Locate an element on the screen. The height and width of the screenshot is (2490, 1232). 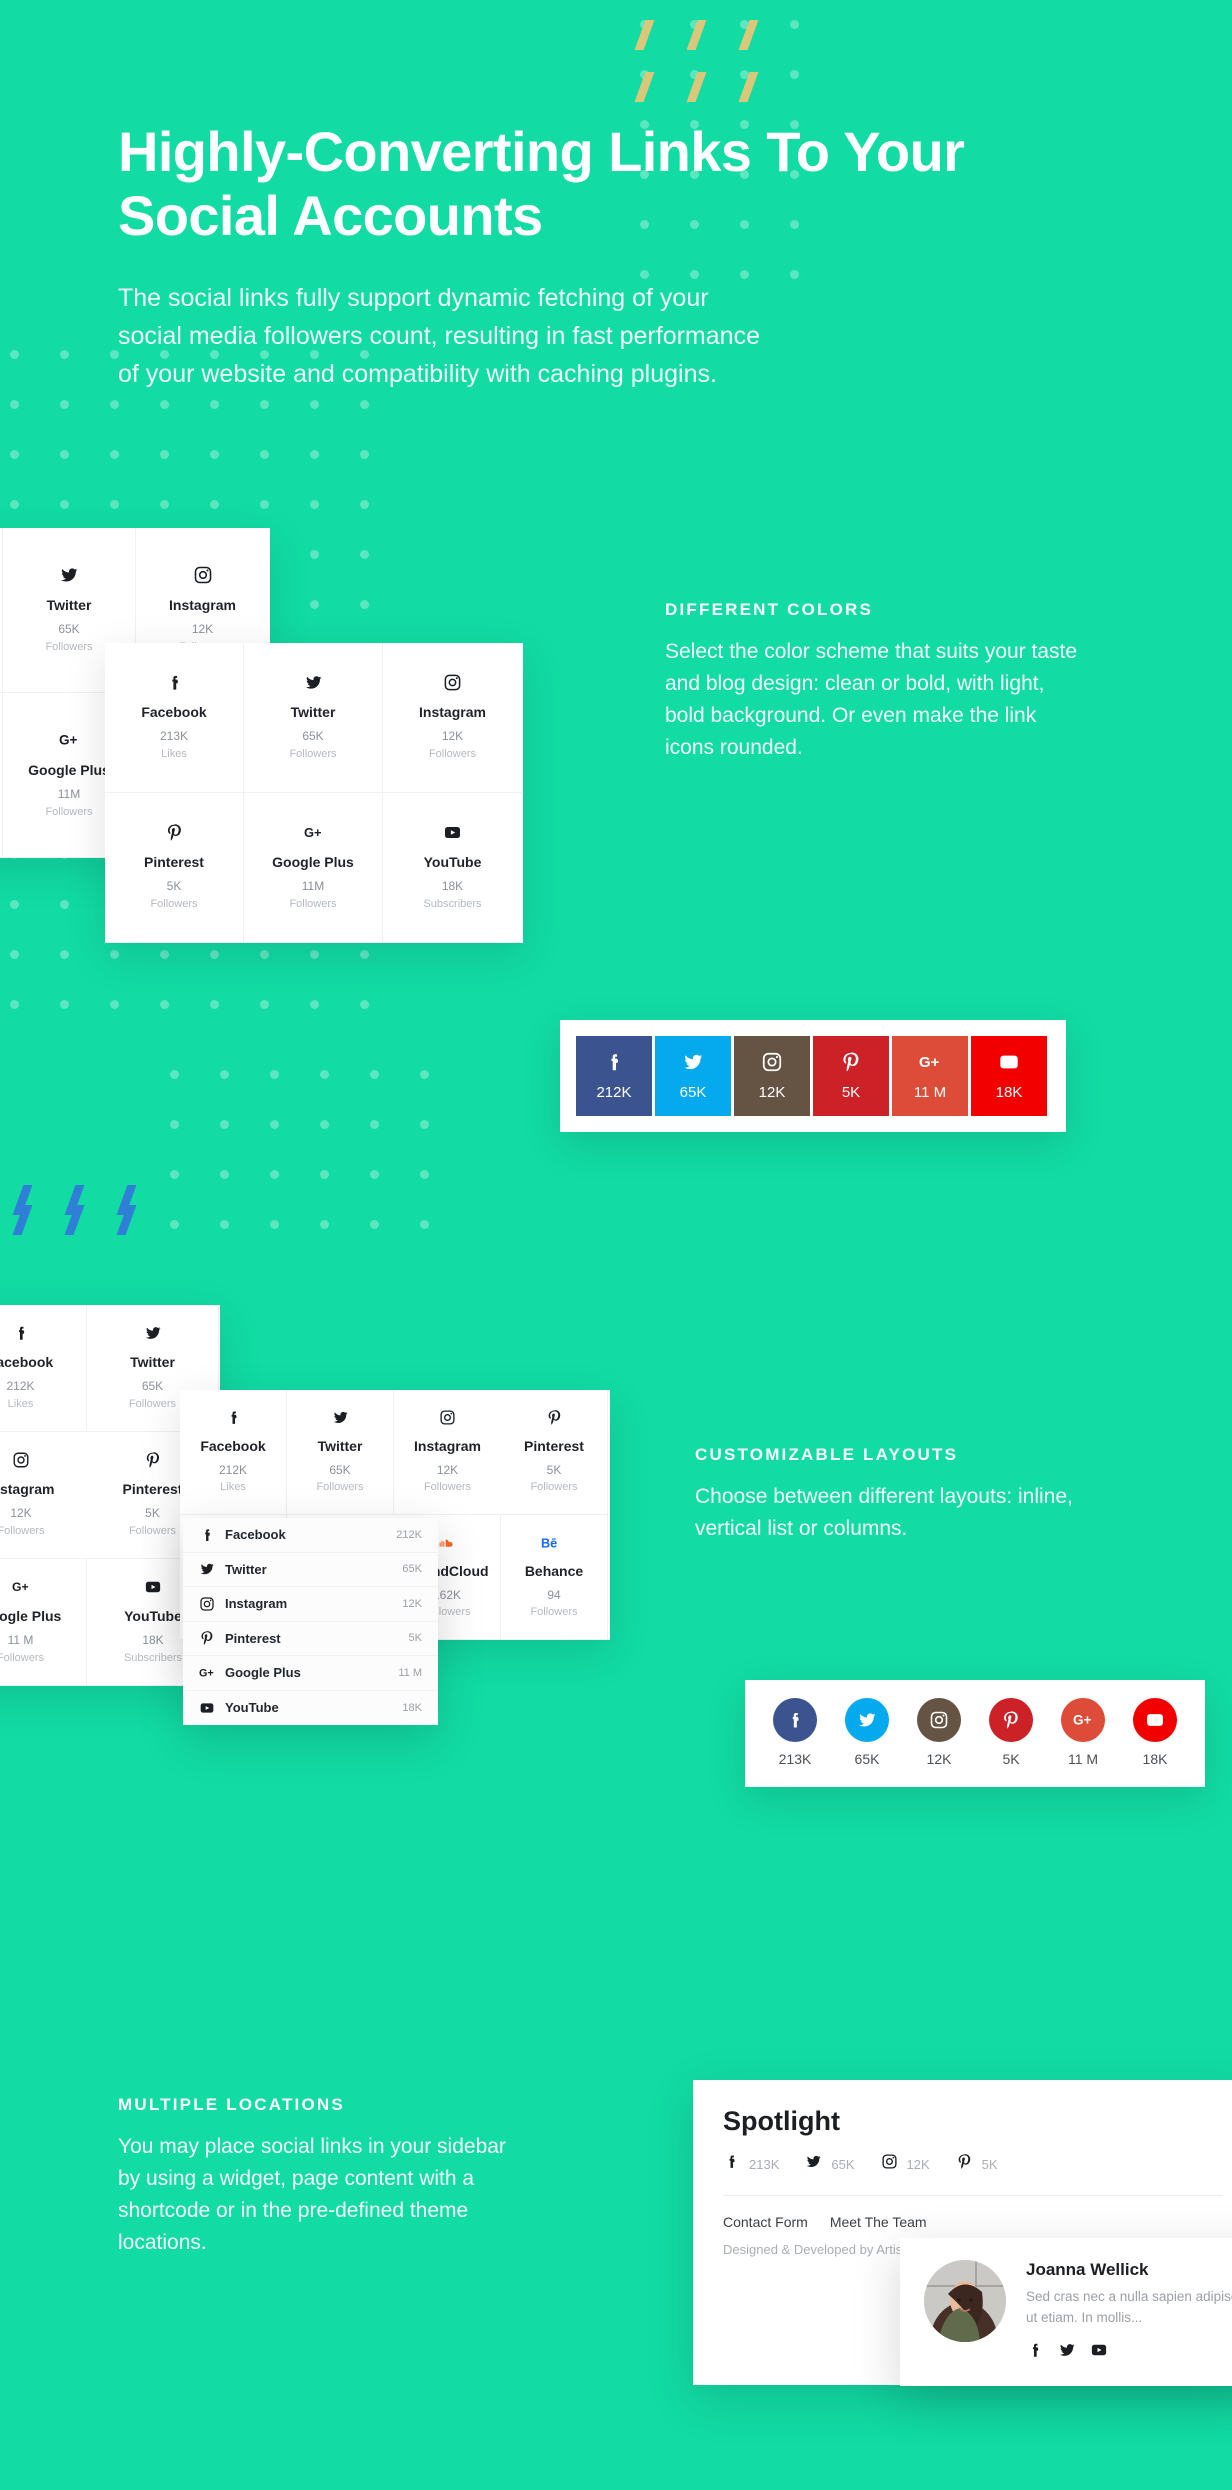
dot-grid-lower is located at coordinates (320, 1170).